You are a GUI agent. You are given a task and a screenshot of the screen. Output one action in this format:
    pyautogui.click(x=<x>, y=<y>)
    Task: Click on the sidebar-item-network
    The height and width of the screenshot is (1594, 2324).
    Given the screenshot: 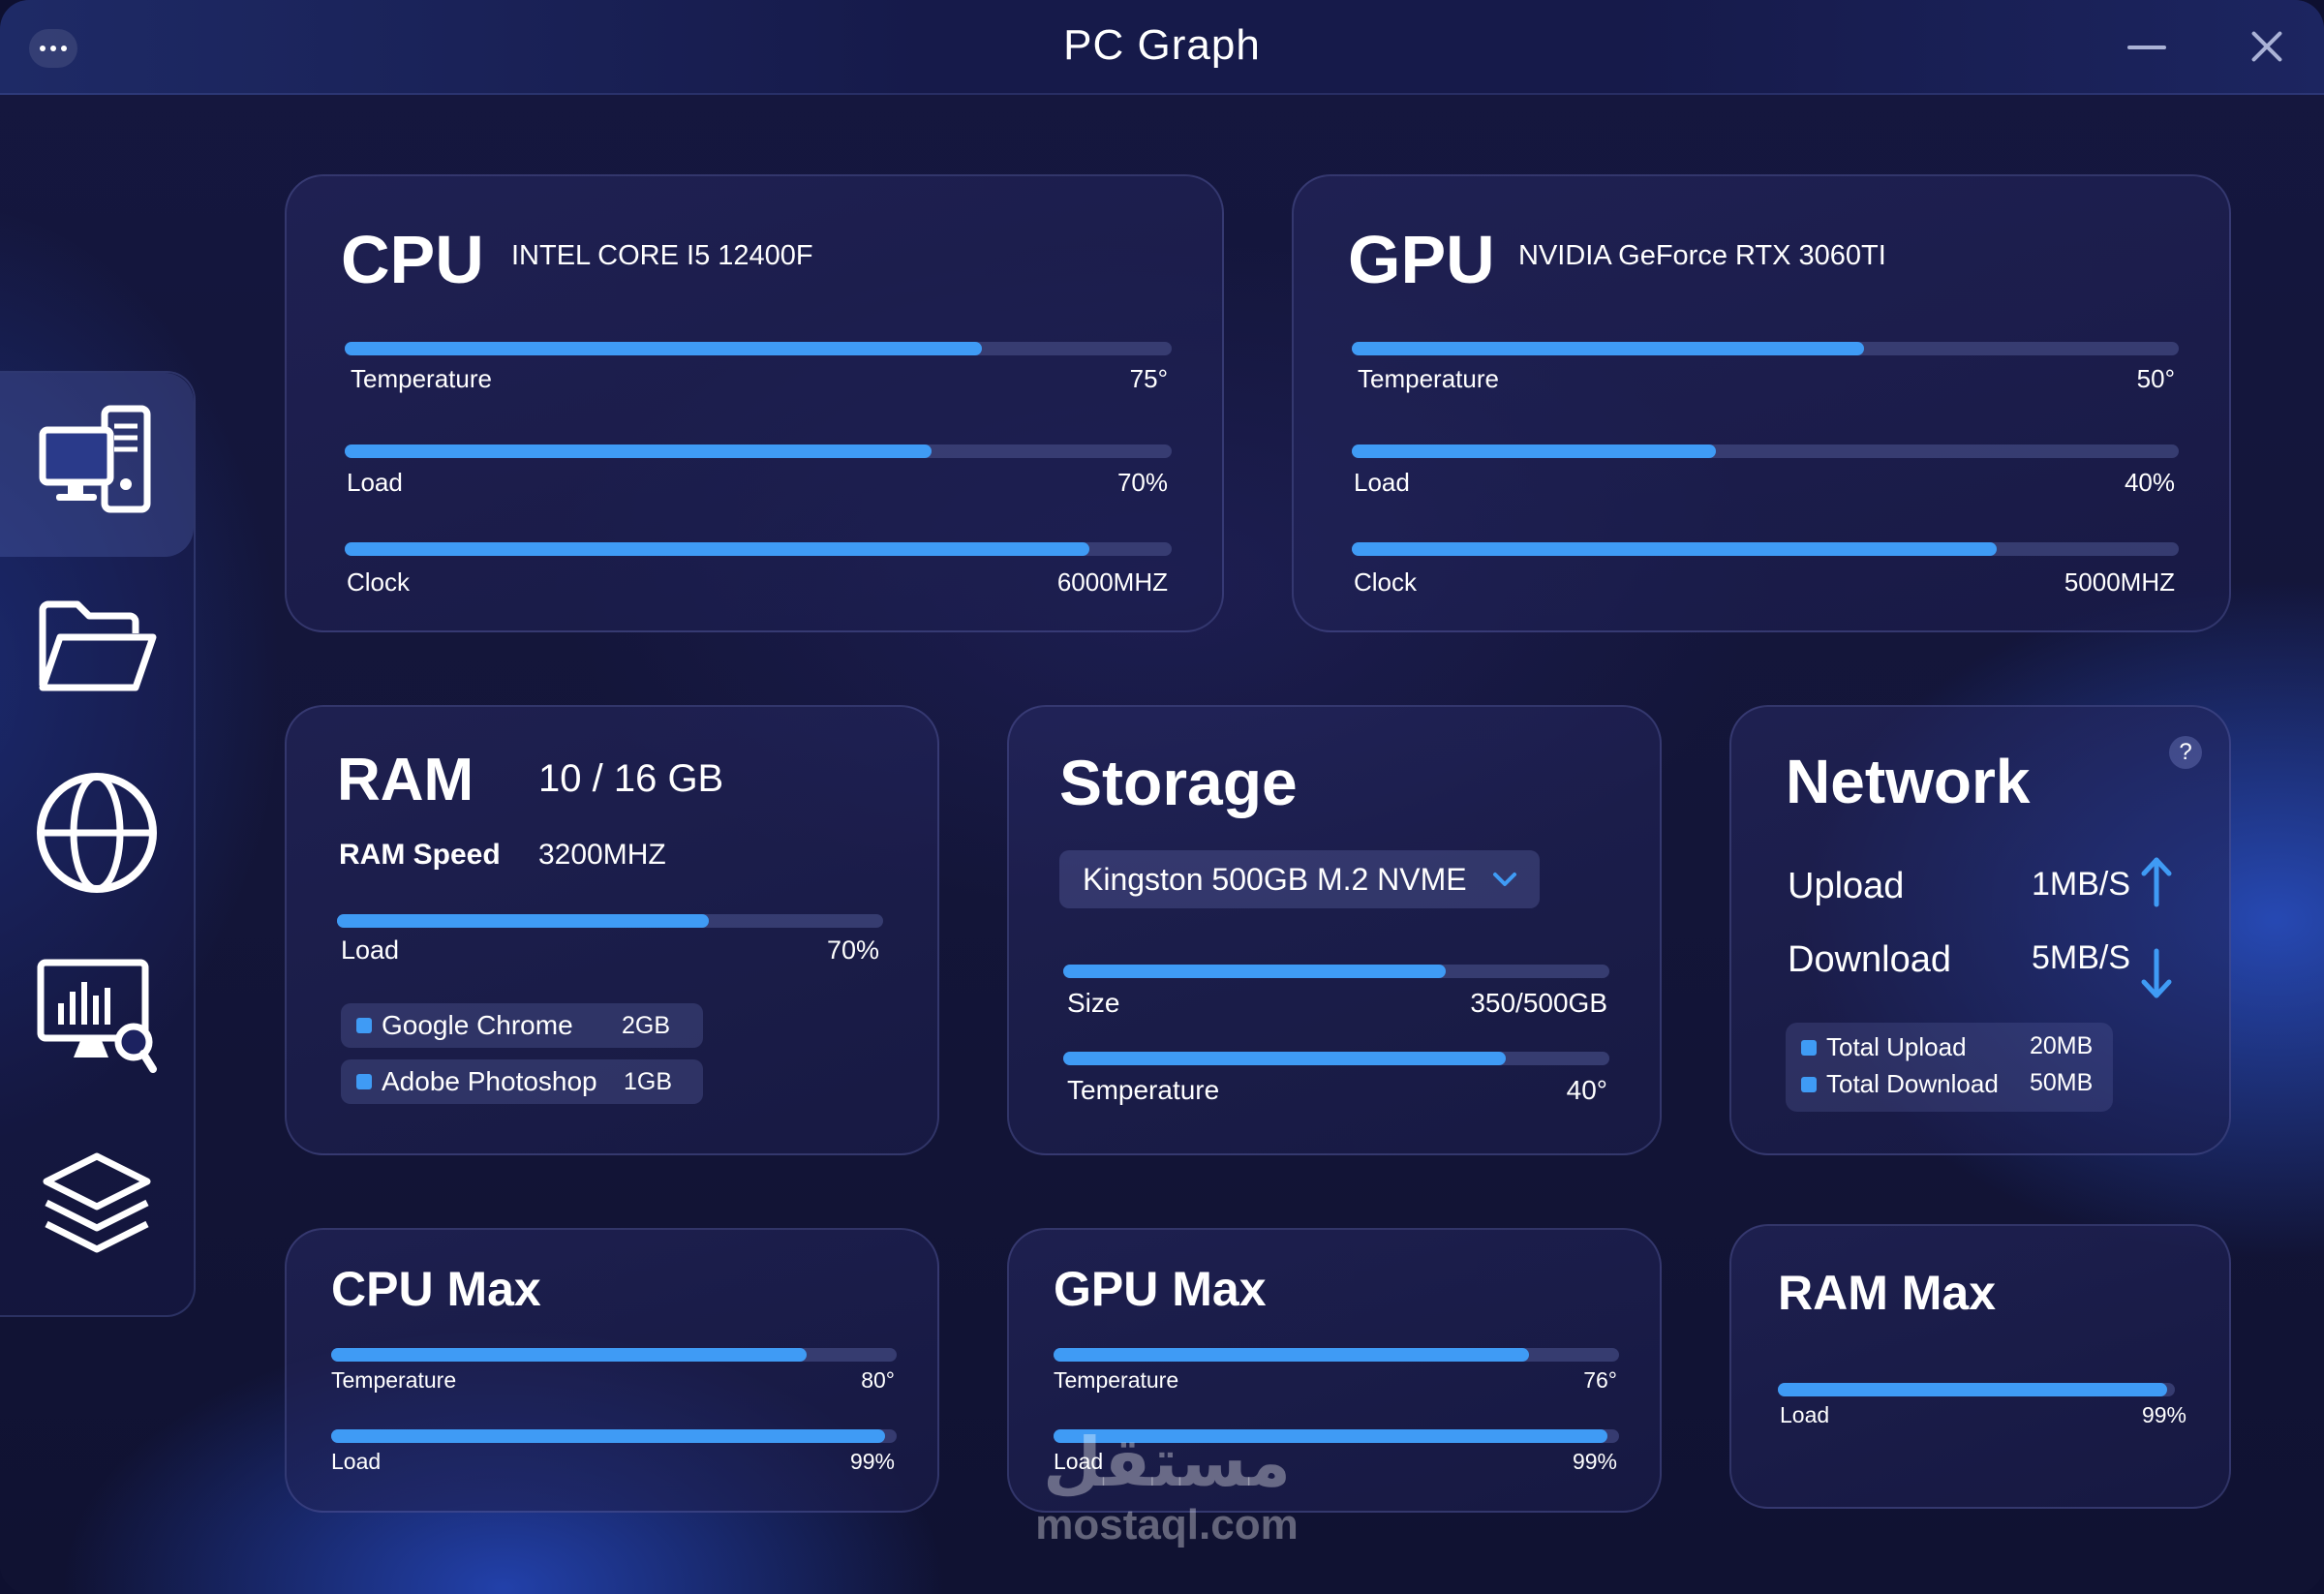 What is the action you would take?
    pyautogui.click(x=97, y=833)
    